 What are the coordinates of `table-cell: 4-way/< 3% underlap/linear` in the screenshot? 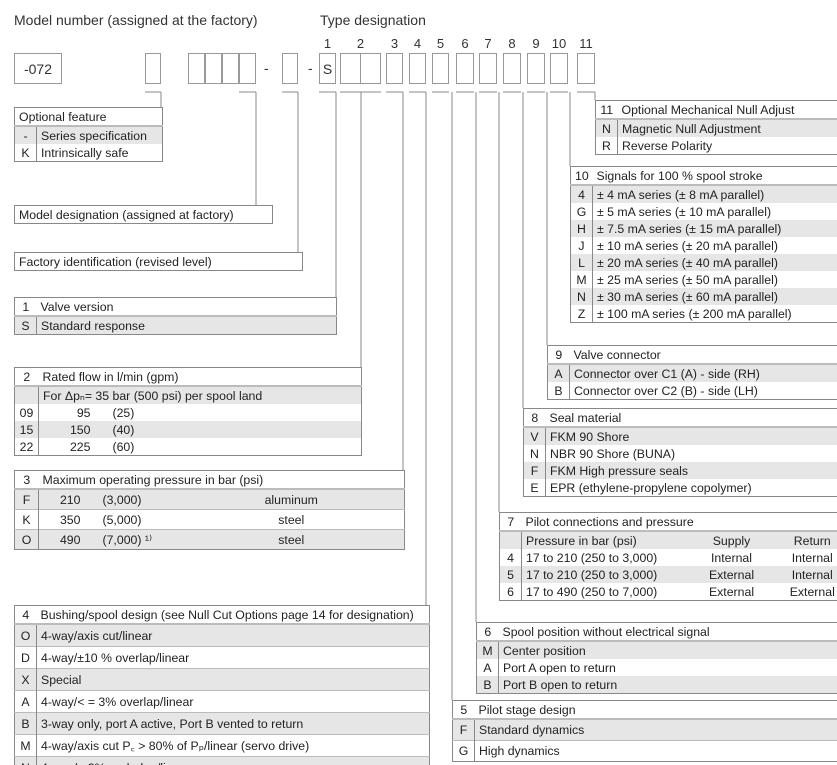 It's located at (233, 760).